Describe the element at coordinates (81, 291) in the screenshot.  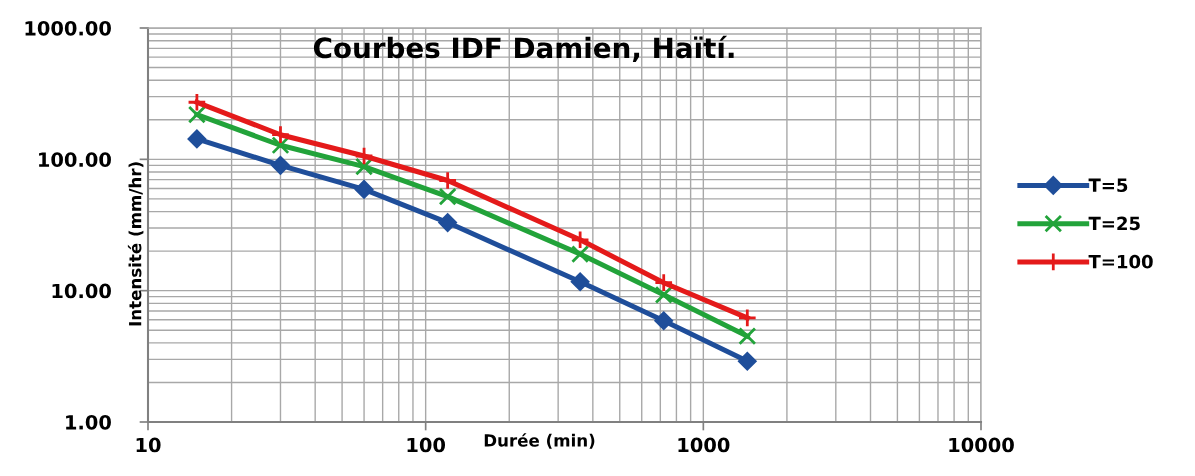
I see `y-tick-label: 10.00` at that location.